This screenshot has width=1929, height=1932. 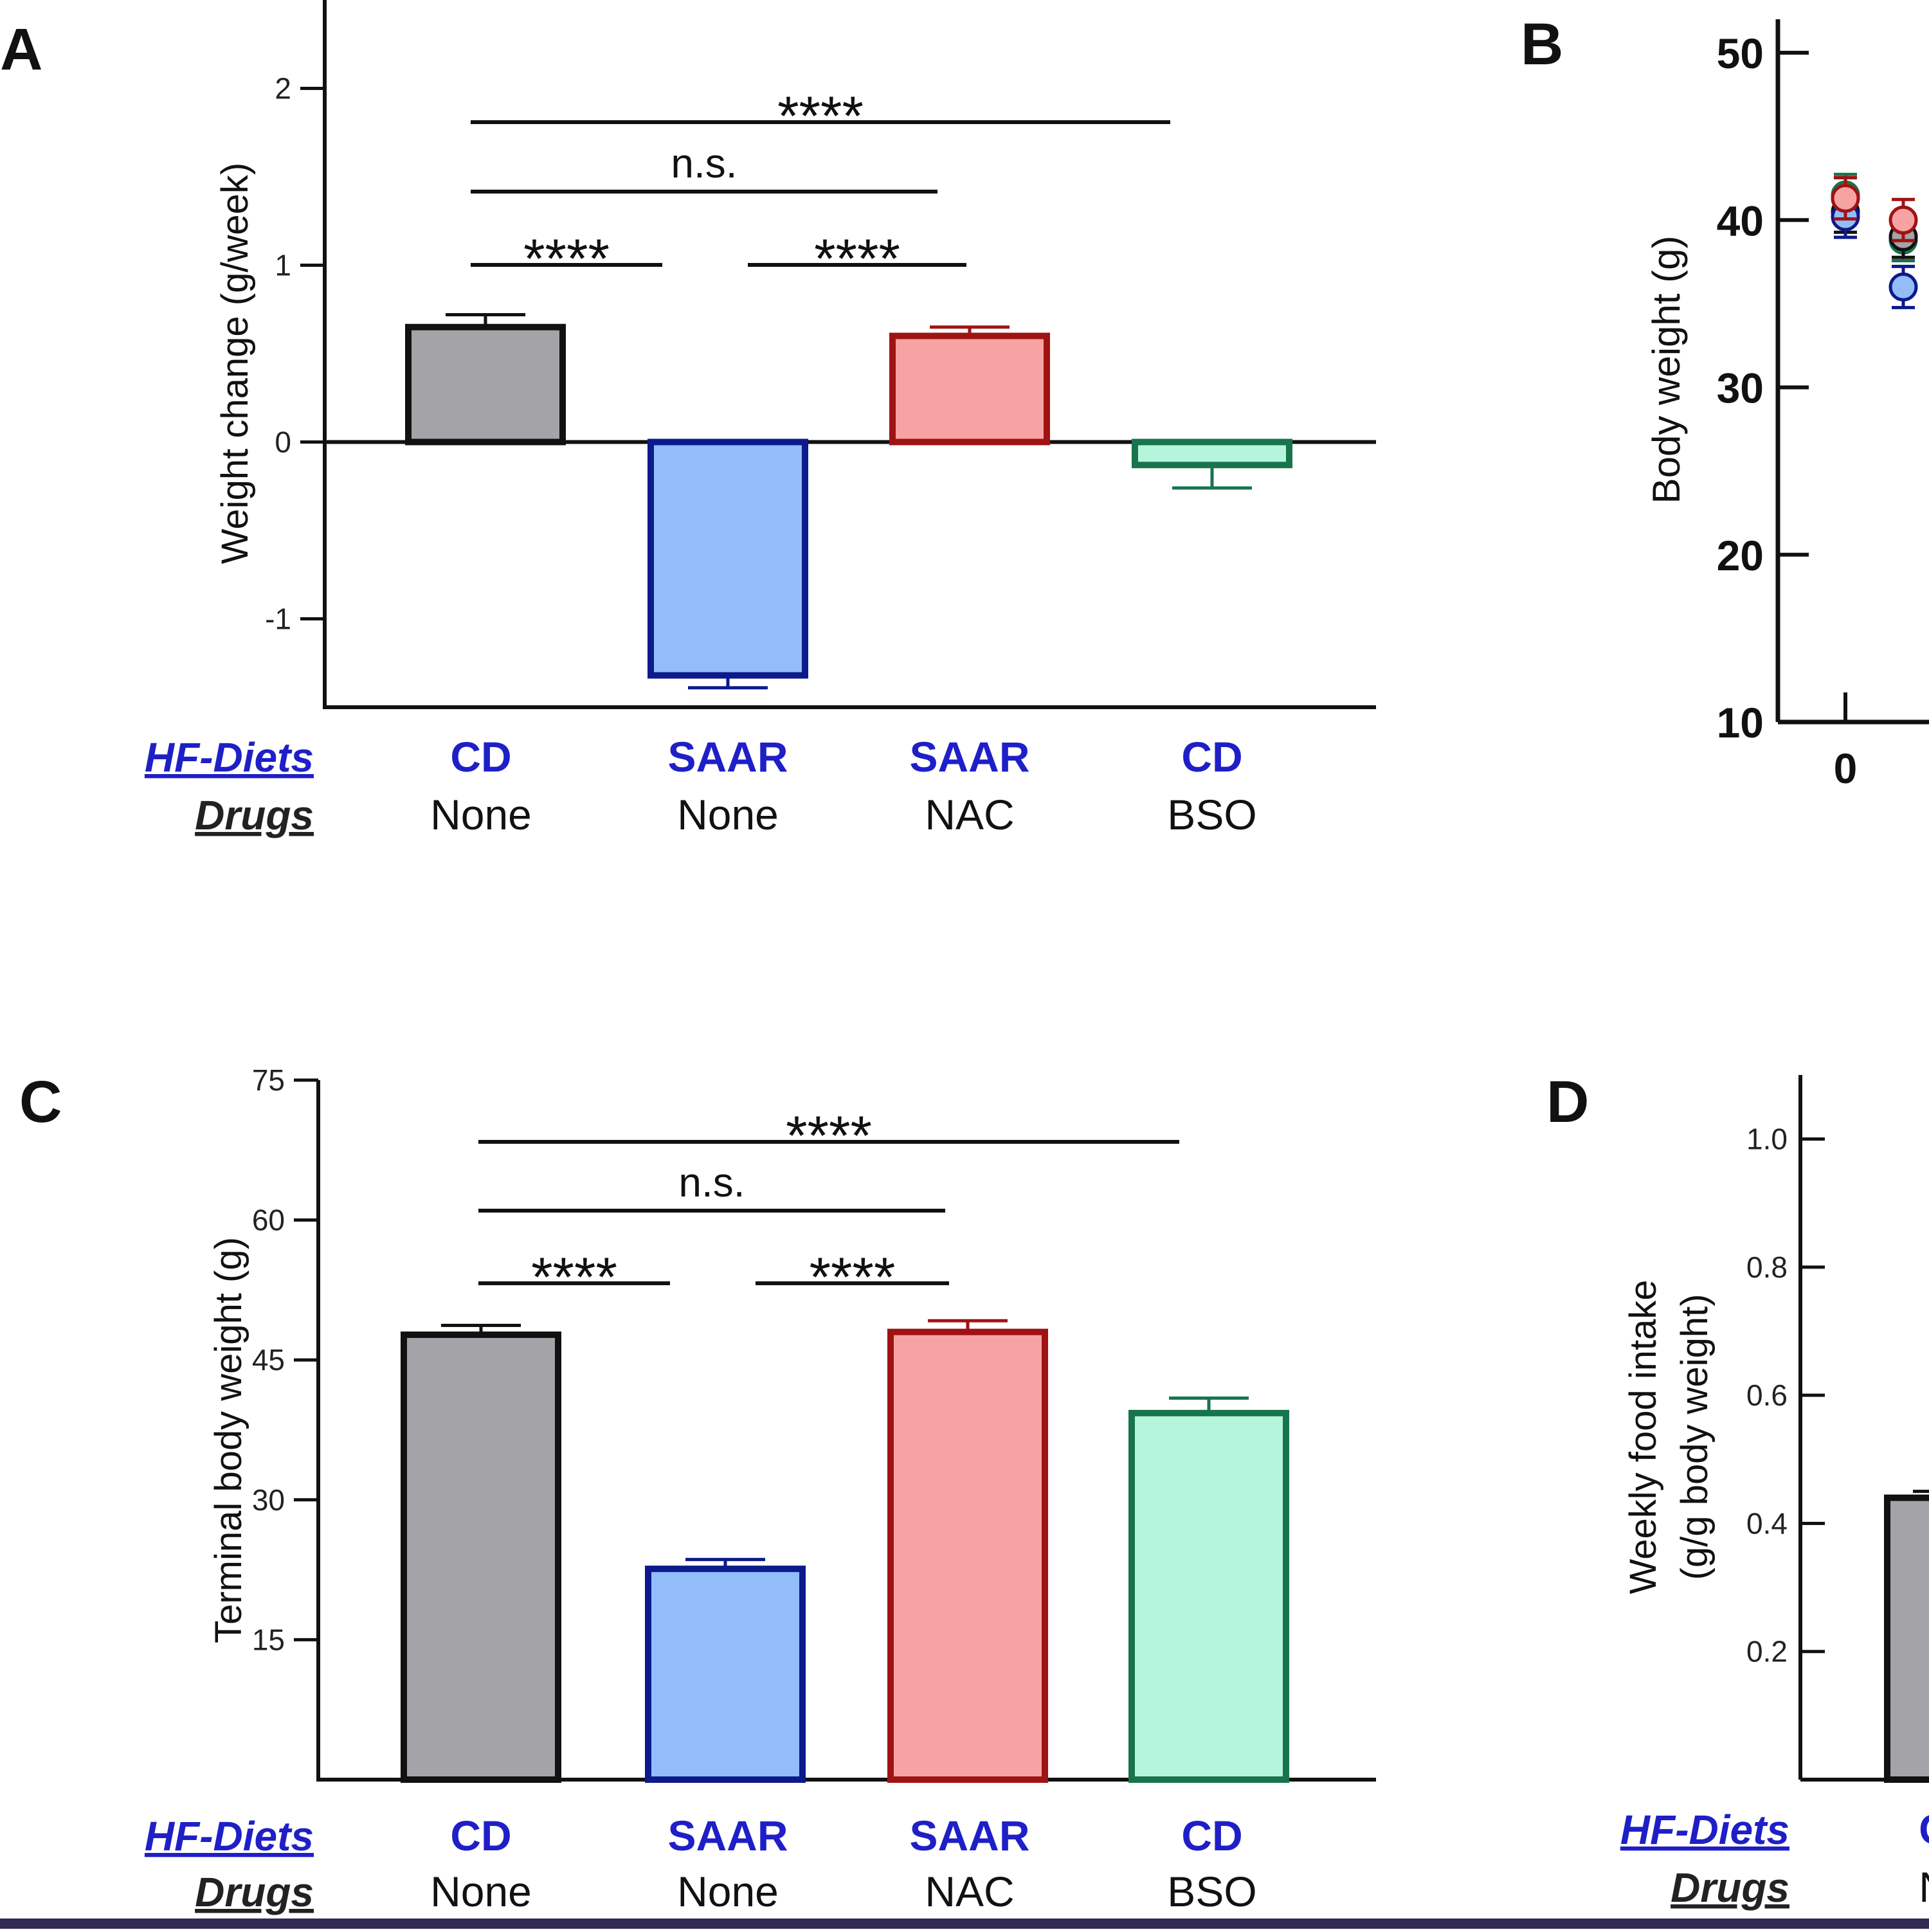 What do you see at coordinates (1924, 1887) in the screenshot?
I see `panel-d-drug-label: N` at bounding box center [1924, 1887].